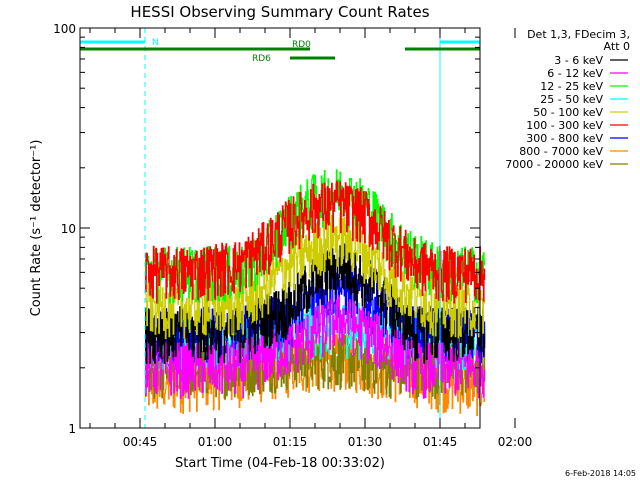 The width and height of the screenshot is (640, 480). I want to click on flag-label-RD0: RD0, so click(301, 45).